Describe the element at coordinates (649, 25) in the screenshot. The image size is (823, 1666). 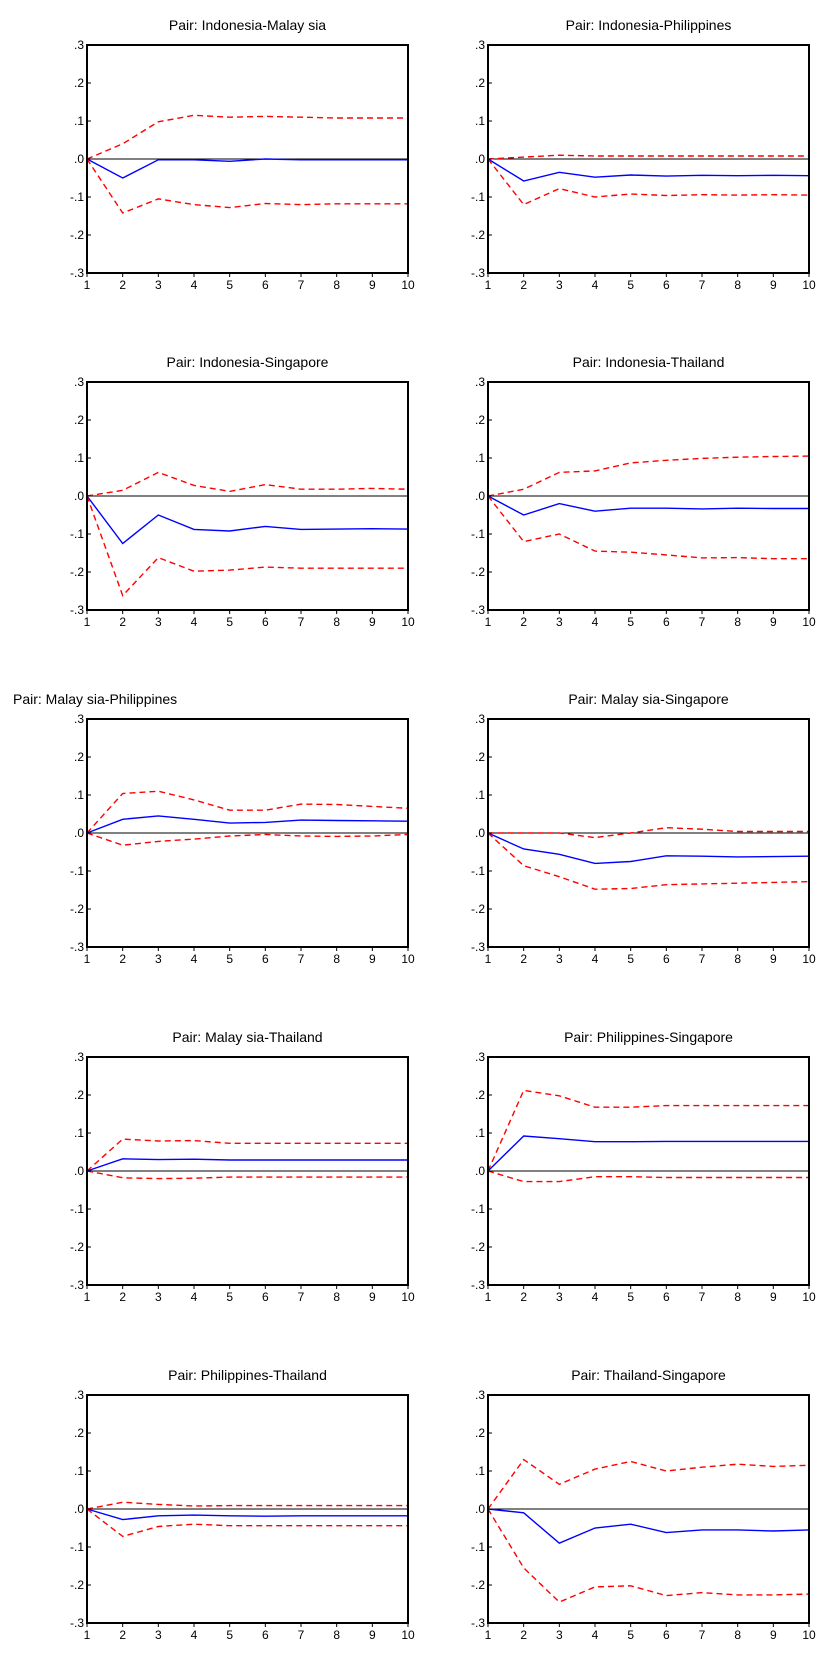
I see `chart-title: Pair: Indonesia-Philippines` at that location.